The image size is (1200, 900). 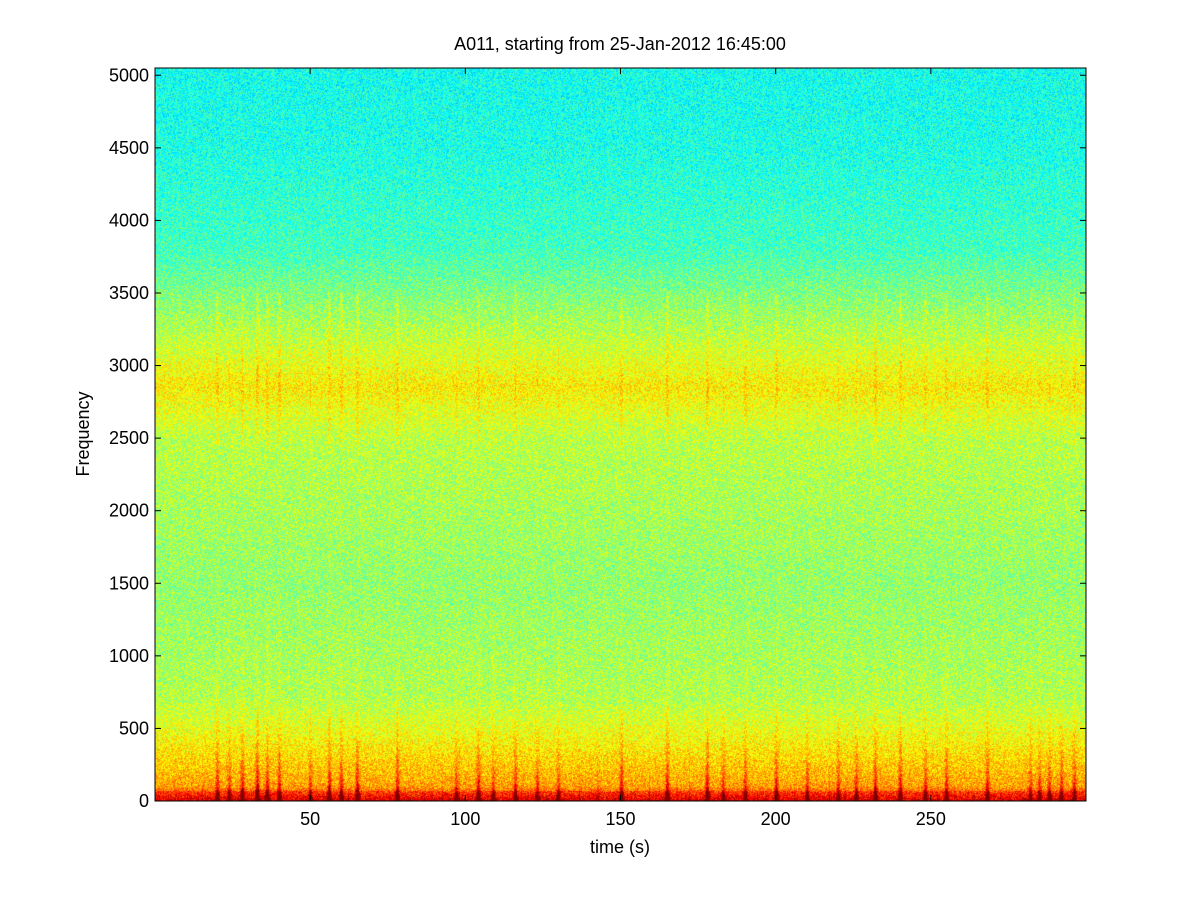 What do you see at coordinates (129, 656) in the screenshot?
I see `y-tick-label: 1000` at bounding box center [129, 656].